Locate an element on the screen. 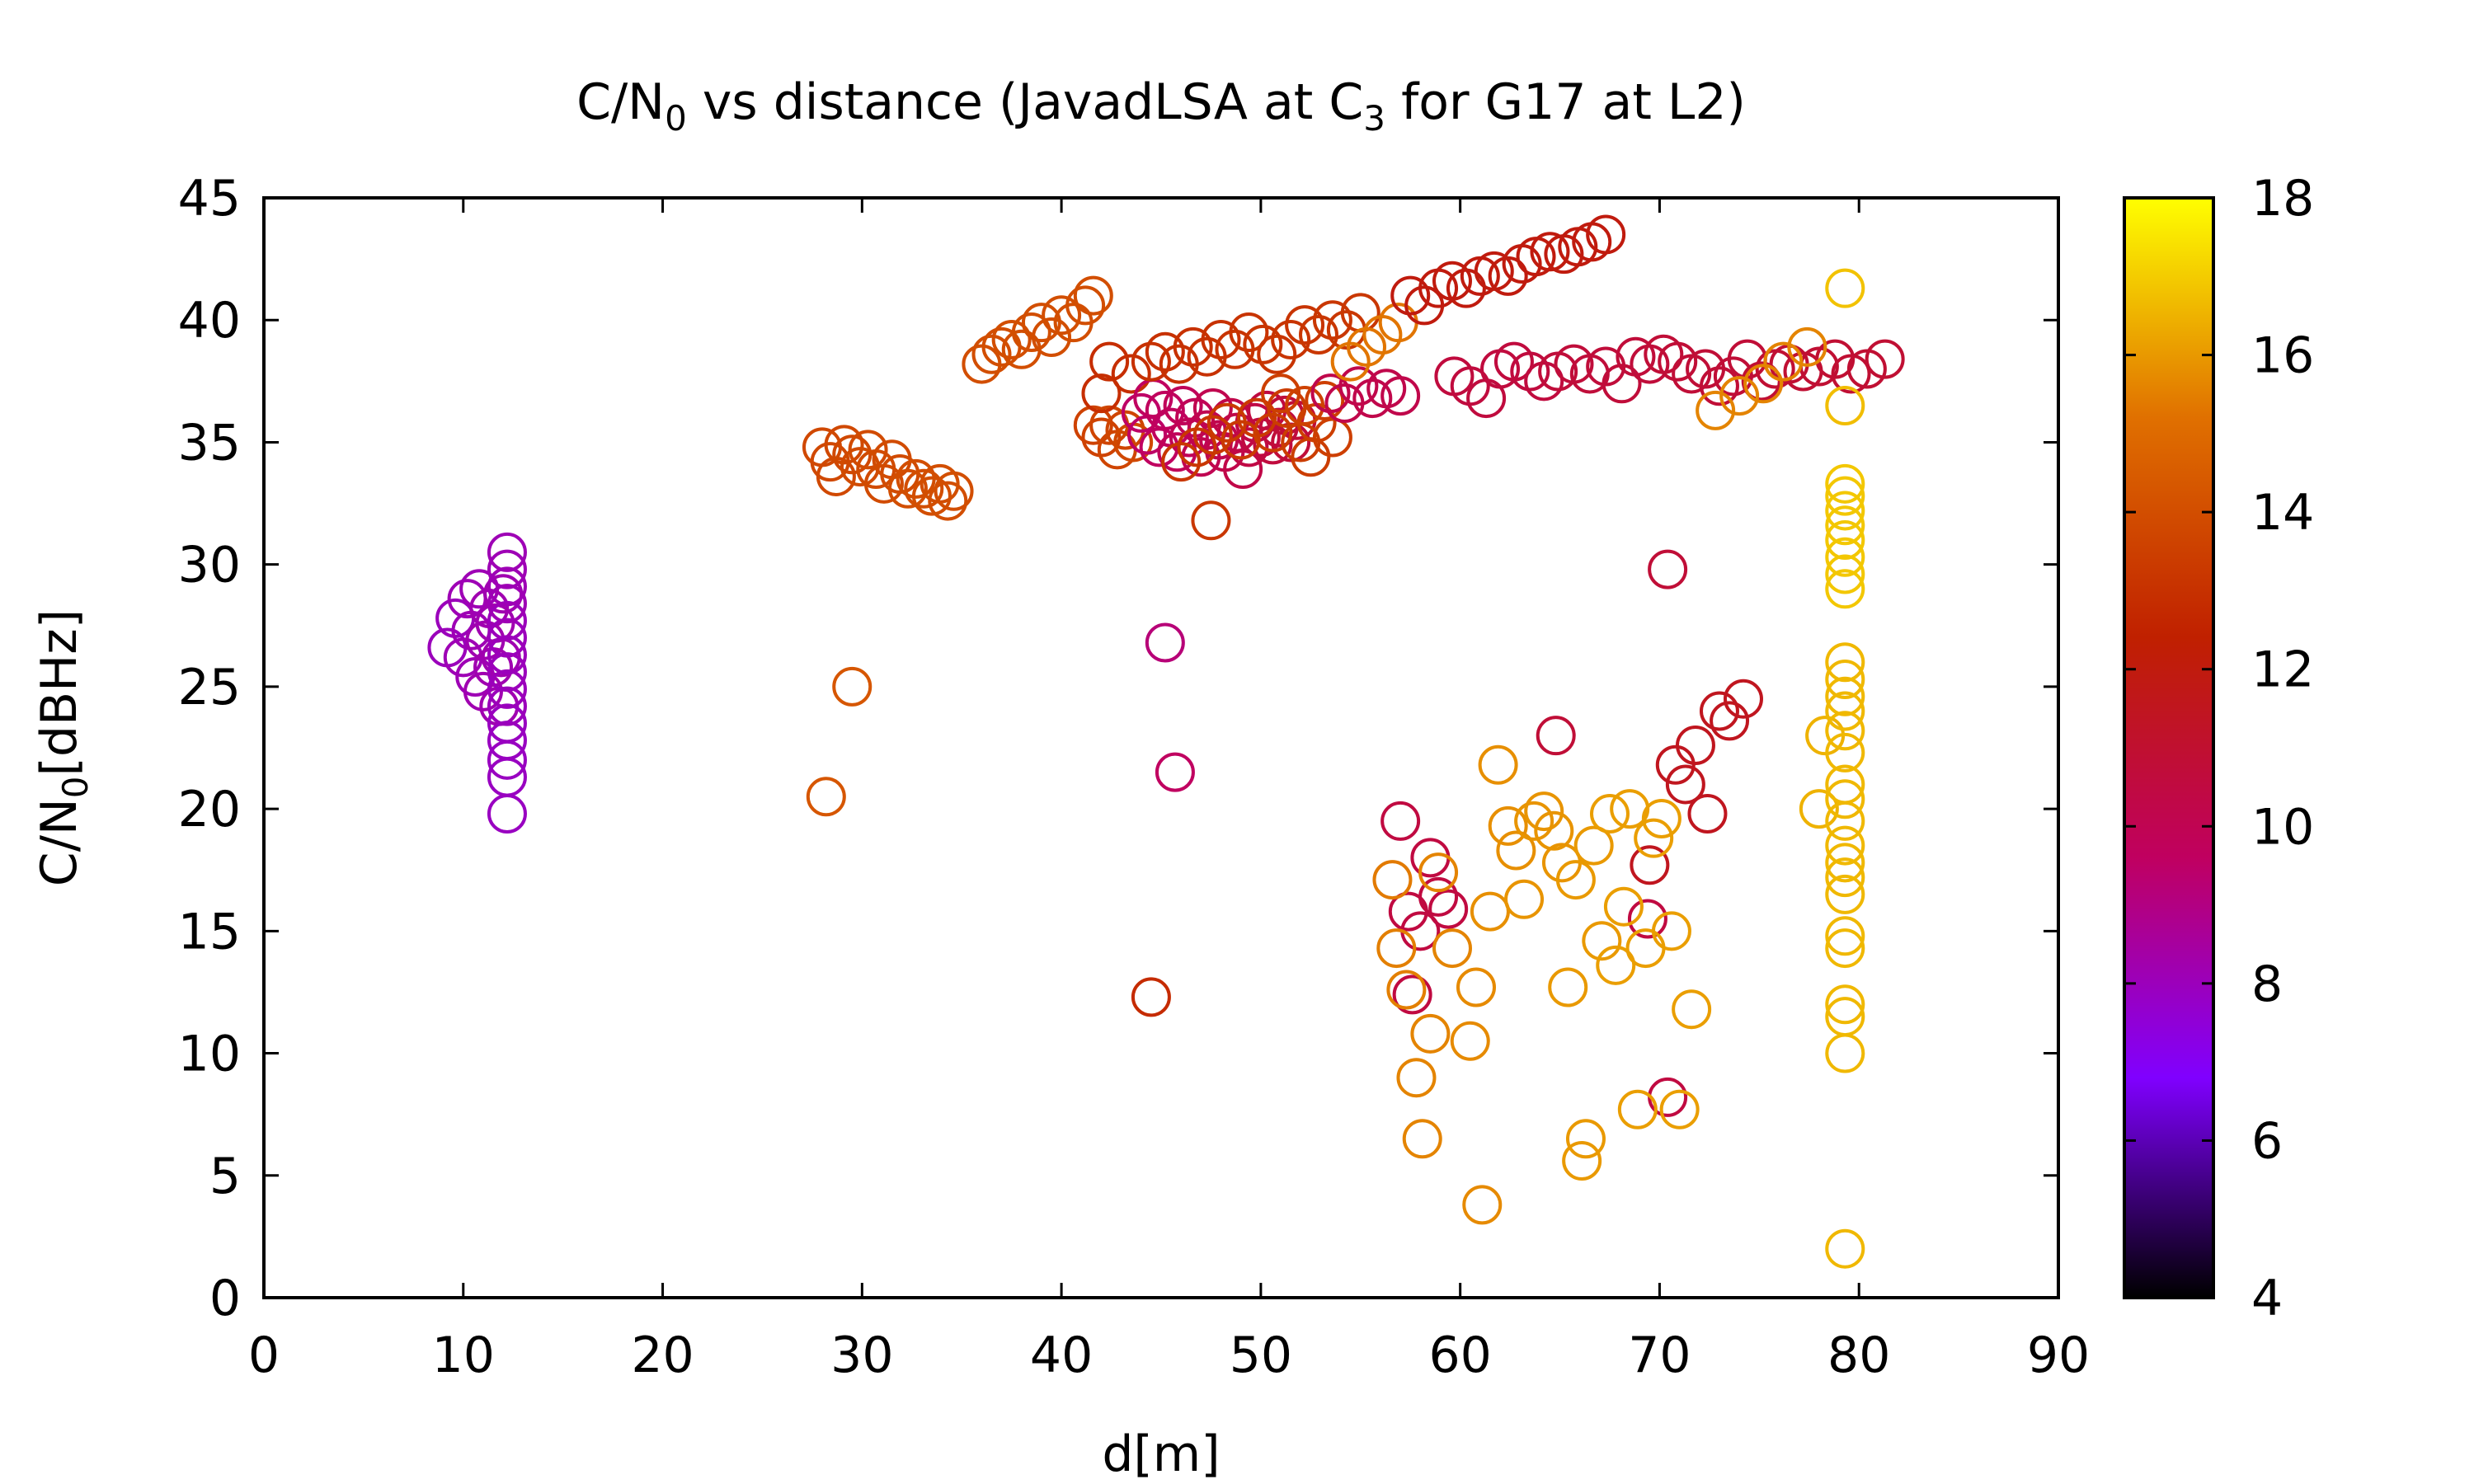 The image size is (2474, 1484). y-tick-label: 0 is located at coordinates (225, 1298).